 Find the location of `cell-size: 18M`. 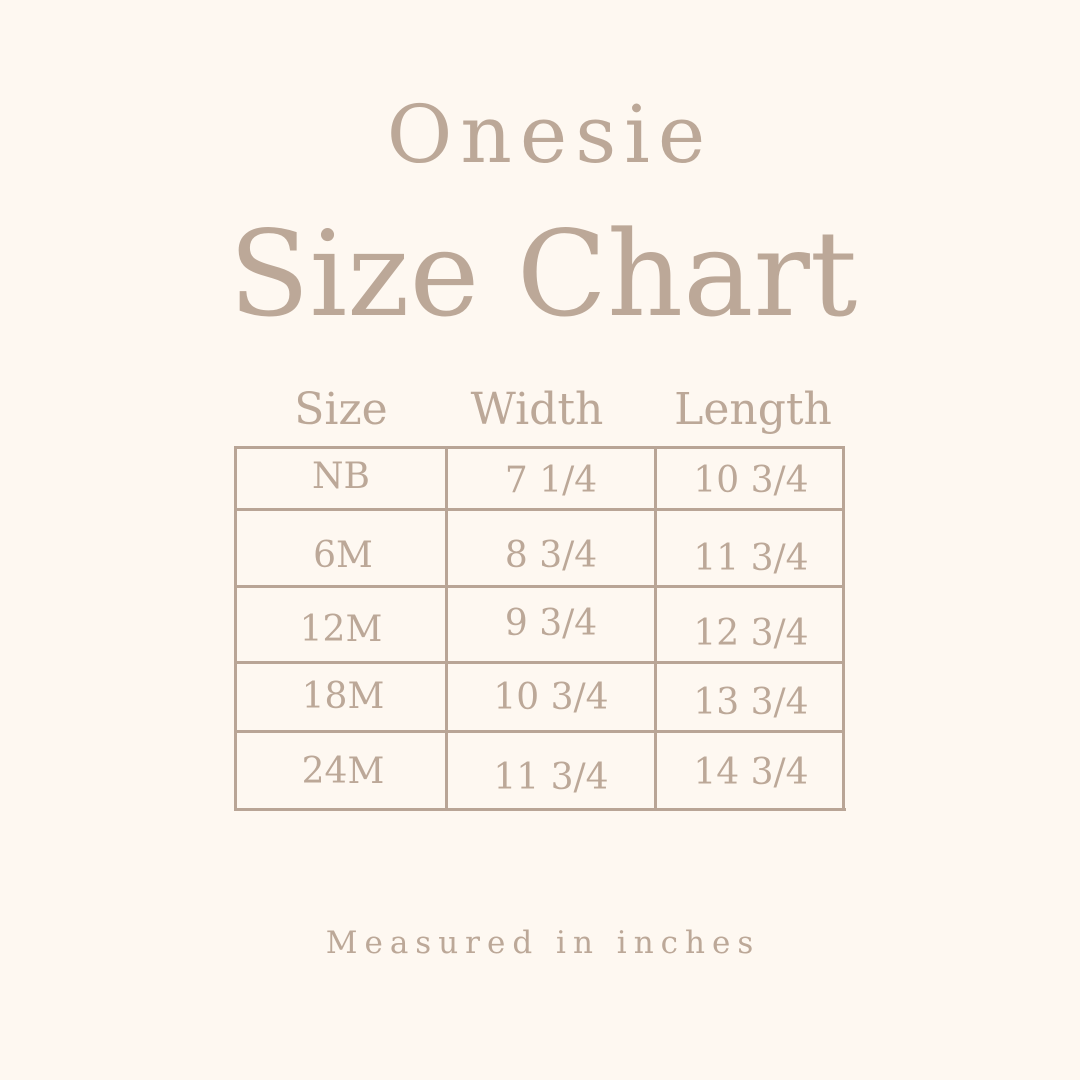

cell-size: 18M is located at coordinates (343, 696).